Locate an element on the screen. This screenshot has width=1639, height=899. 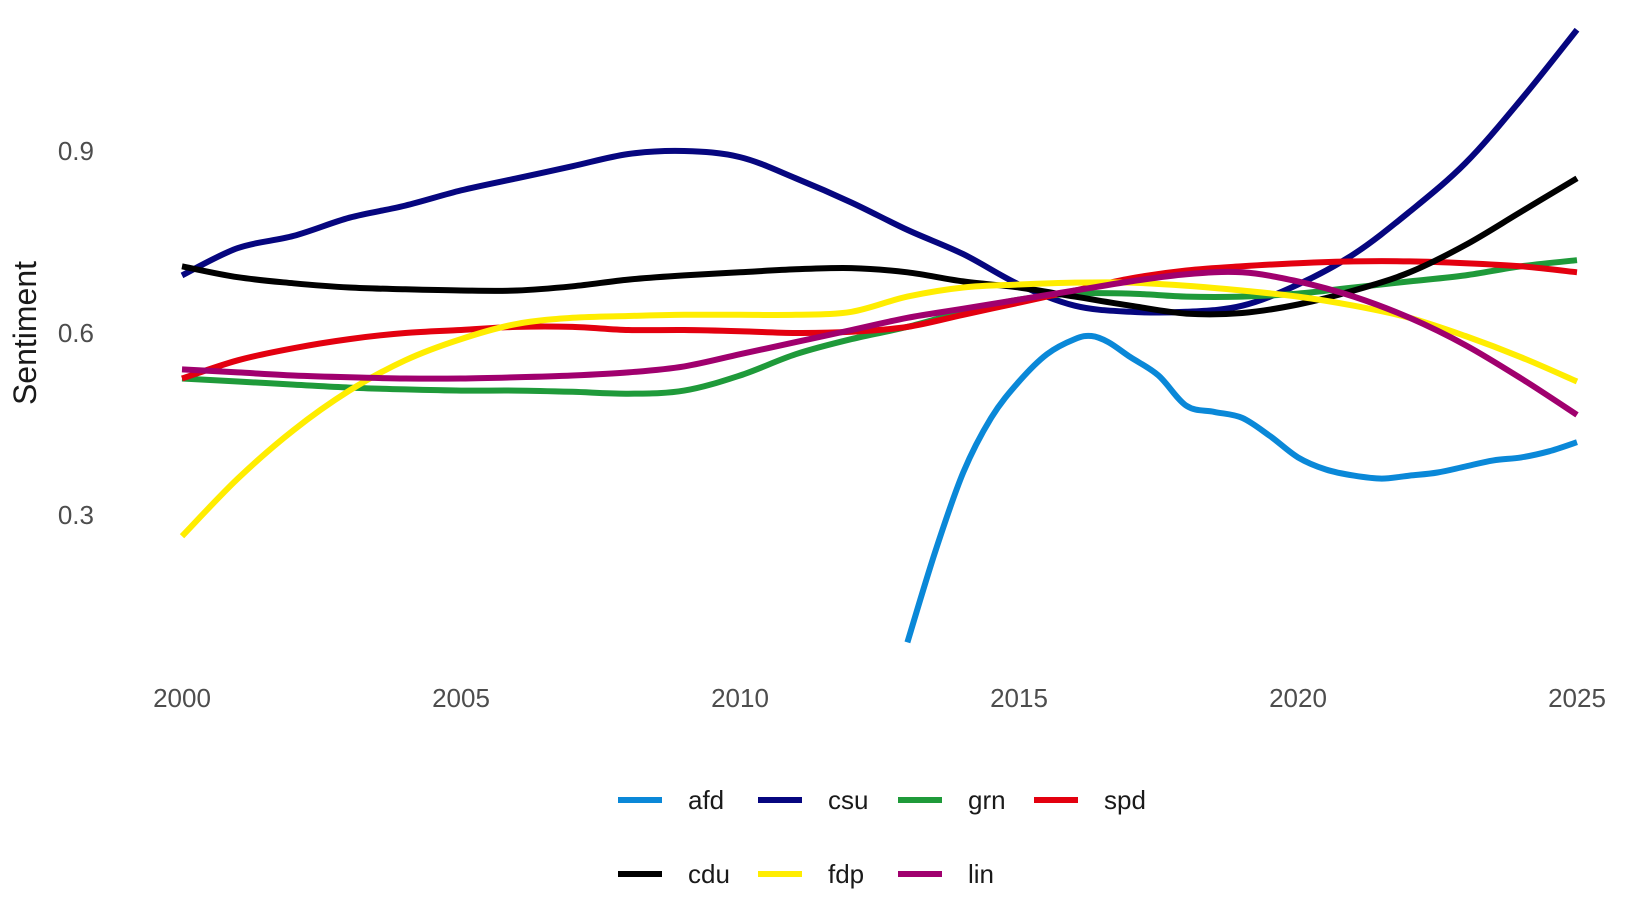
y-tick-label: 0.9 is located at coordinates (76, 151).